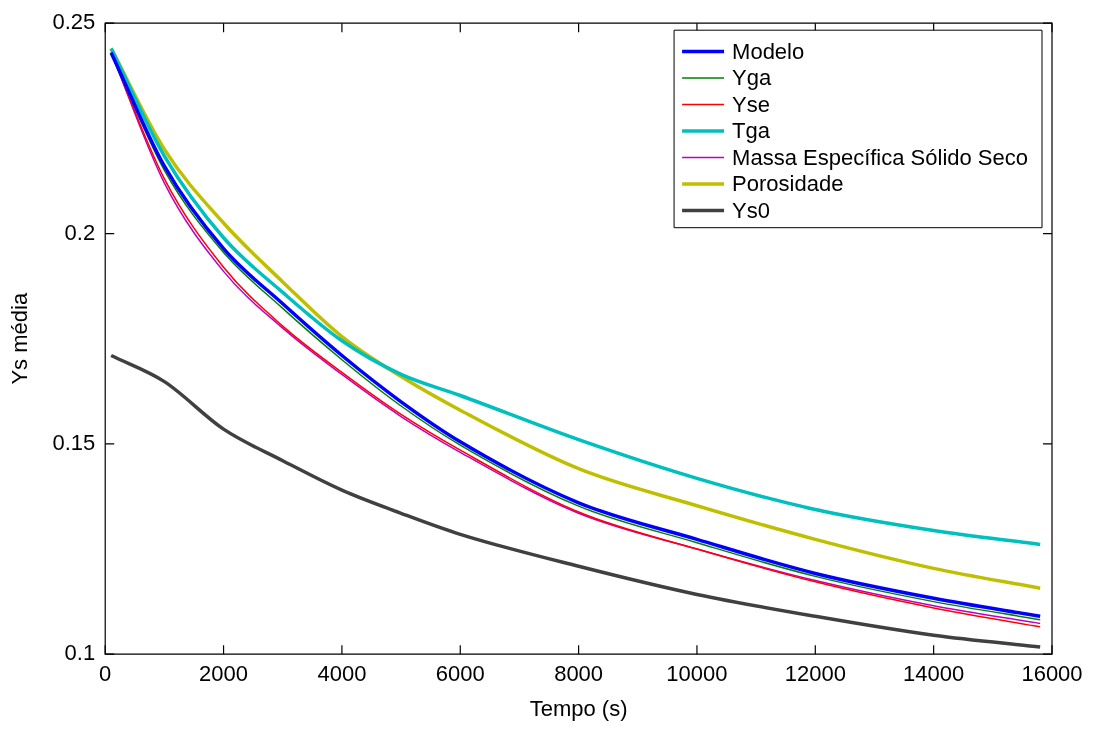 Image resolution: width=1100 pixels, height=729 pixels. Describe the element at coordinates (105, 674) in the screenshot. I see `x-tick-label: 0` at that location.